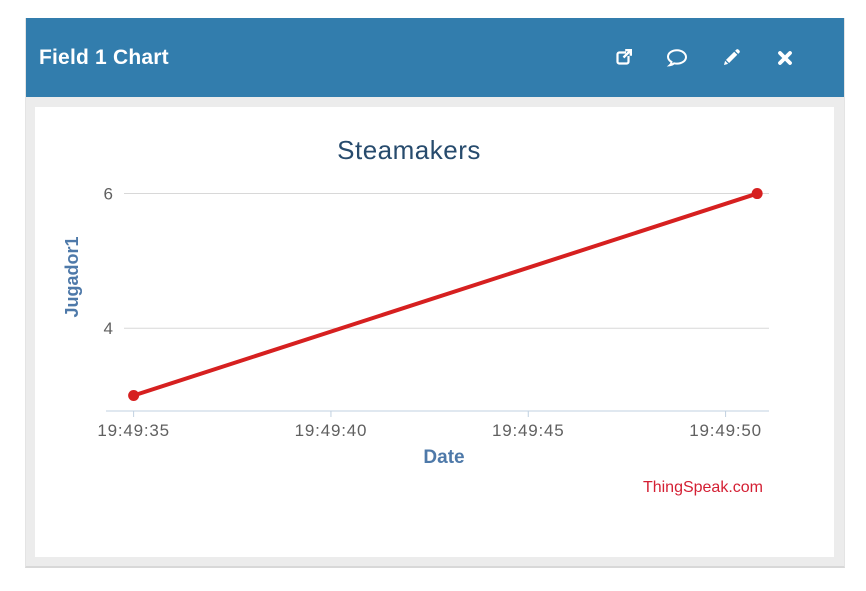 This screenshot has width=866, height=591. Describe the element at coordinates (104, 57) in the screenshot. I see `widget-title: Field 1 Chart` at that location.